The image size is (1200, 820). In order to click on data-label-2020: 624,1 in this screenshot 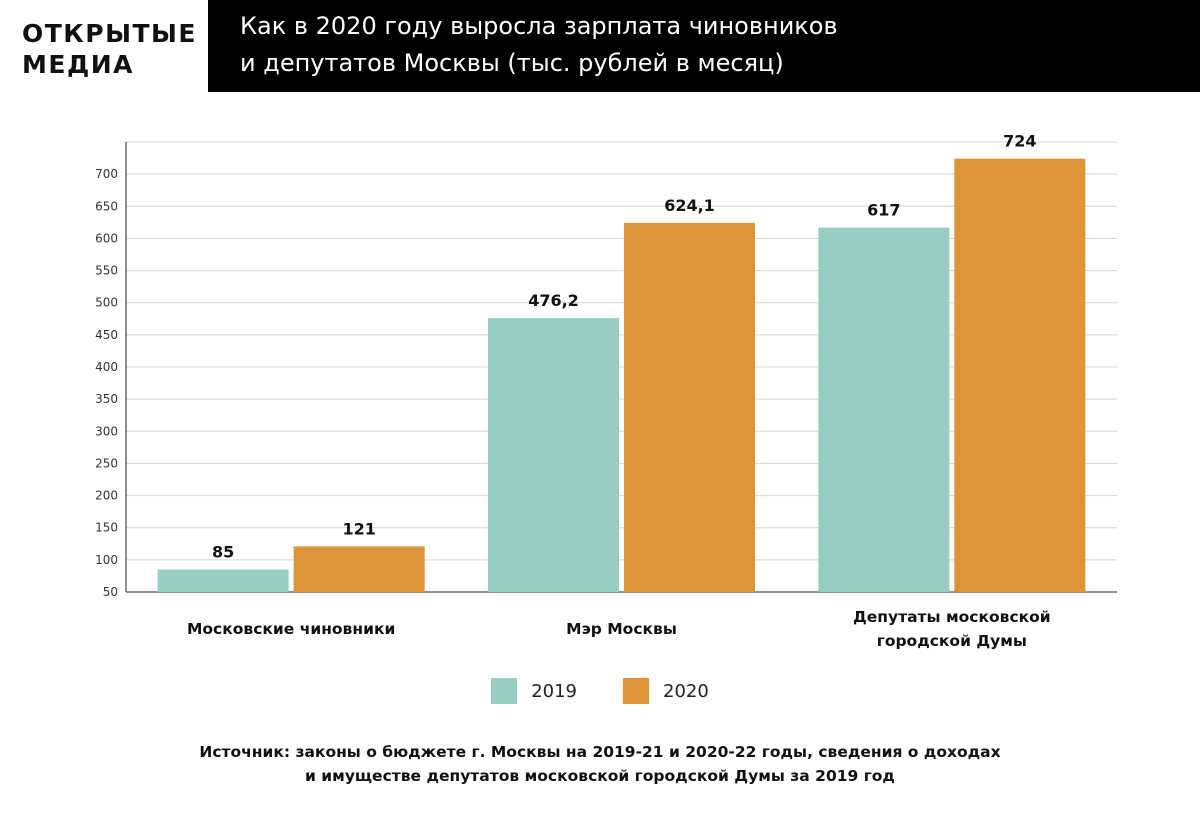, I will do `click(689, 205)`.